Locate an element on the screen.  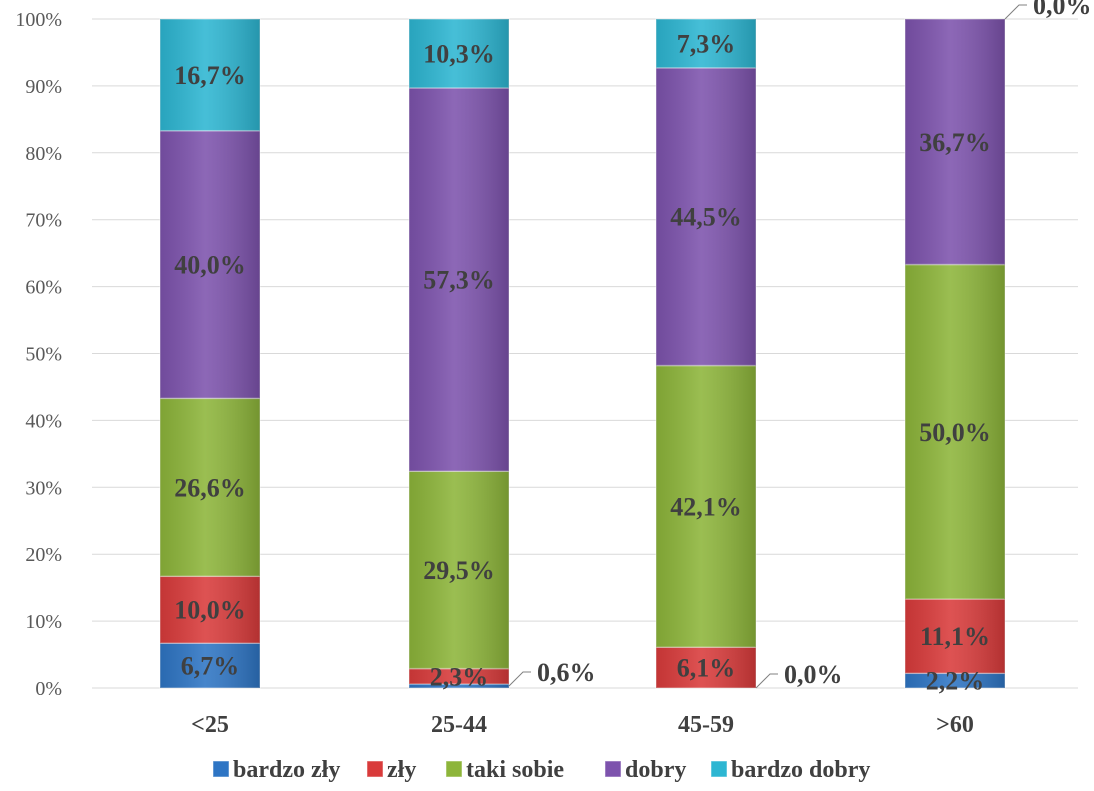
x-axis: <25 25-44 45-59 >60 is located at coordinates (582, 725).